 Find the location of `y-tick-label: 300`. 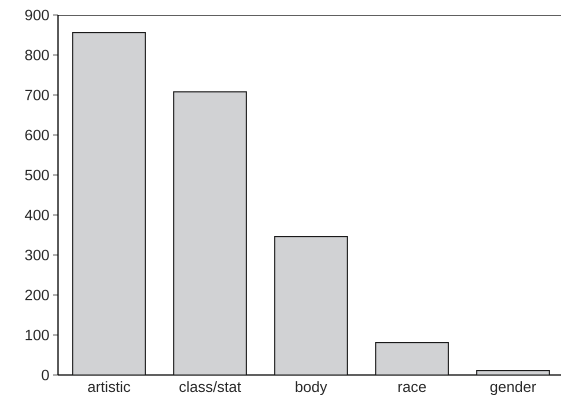

y-tick-label: 300 is located at coordinates (37, 255).